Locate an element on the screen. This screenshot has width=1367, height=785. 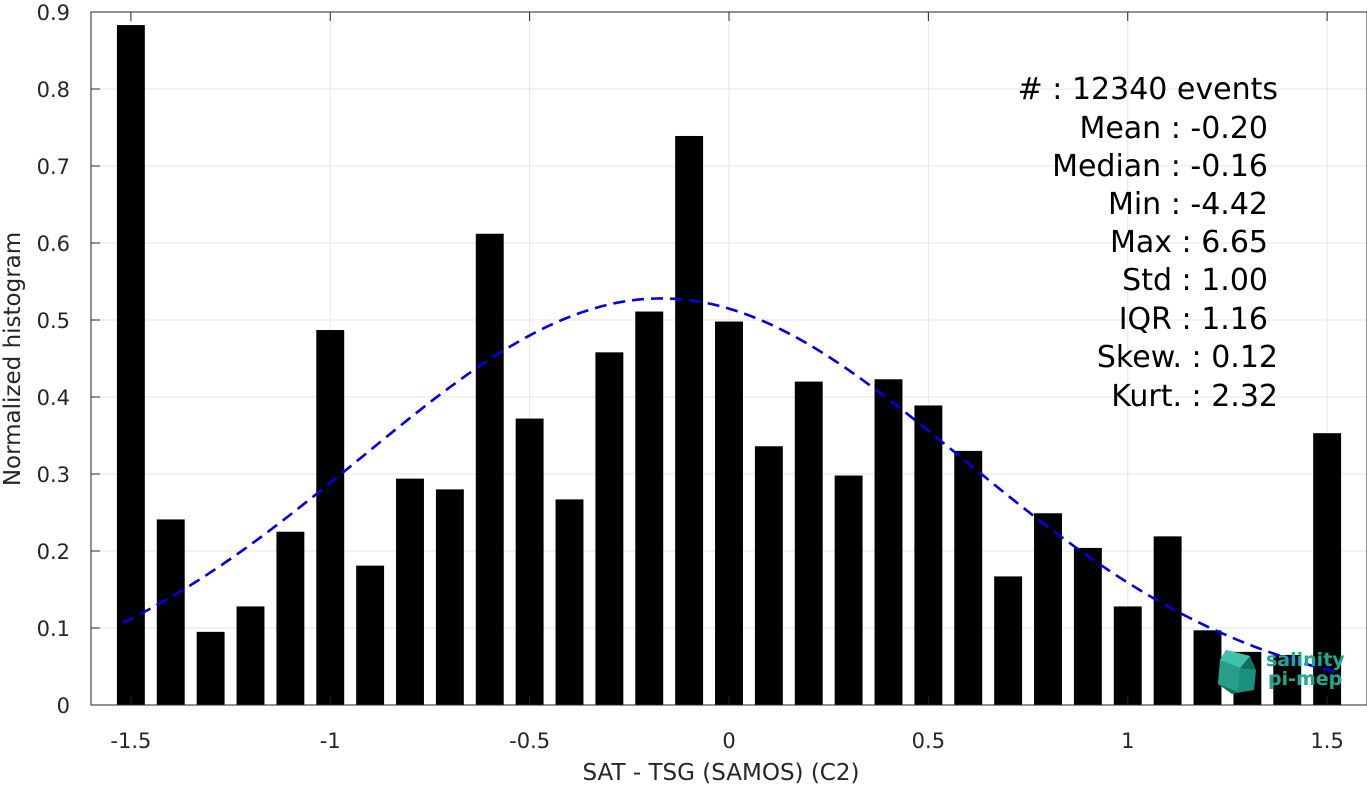
y-tick-label: 0.5 is located at coordinates (53, 321).